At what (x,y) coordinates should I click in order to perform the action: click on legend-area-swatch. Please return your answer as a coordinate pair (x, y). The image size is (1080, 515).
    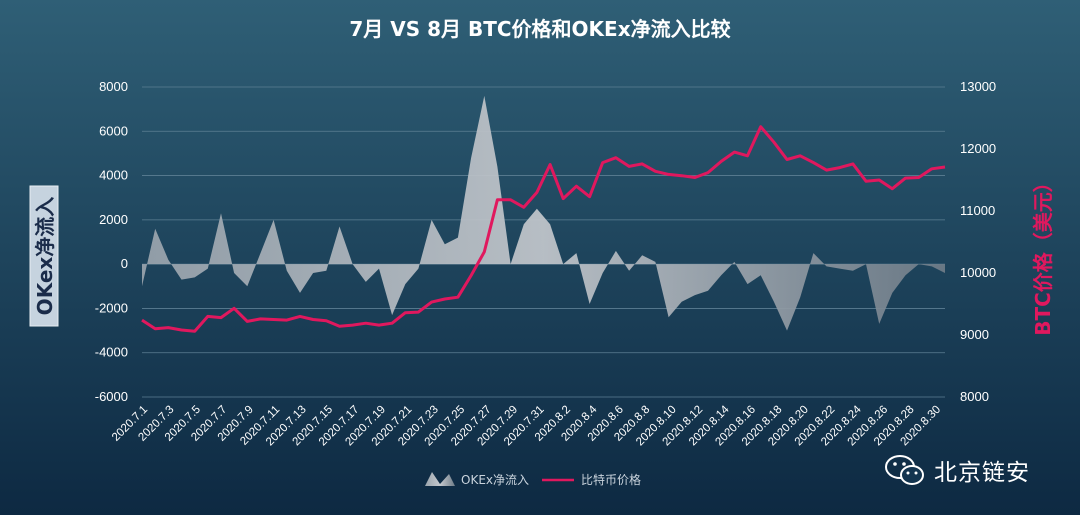
    Looking at the image, I should click on (440, 479).